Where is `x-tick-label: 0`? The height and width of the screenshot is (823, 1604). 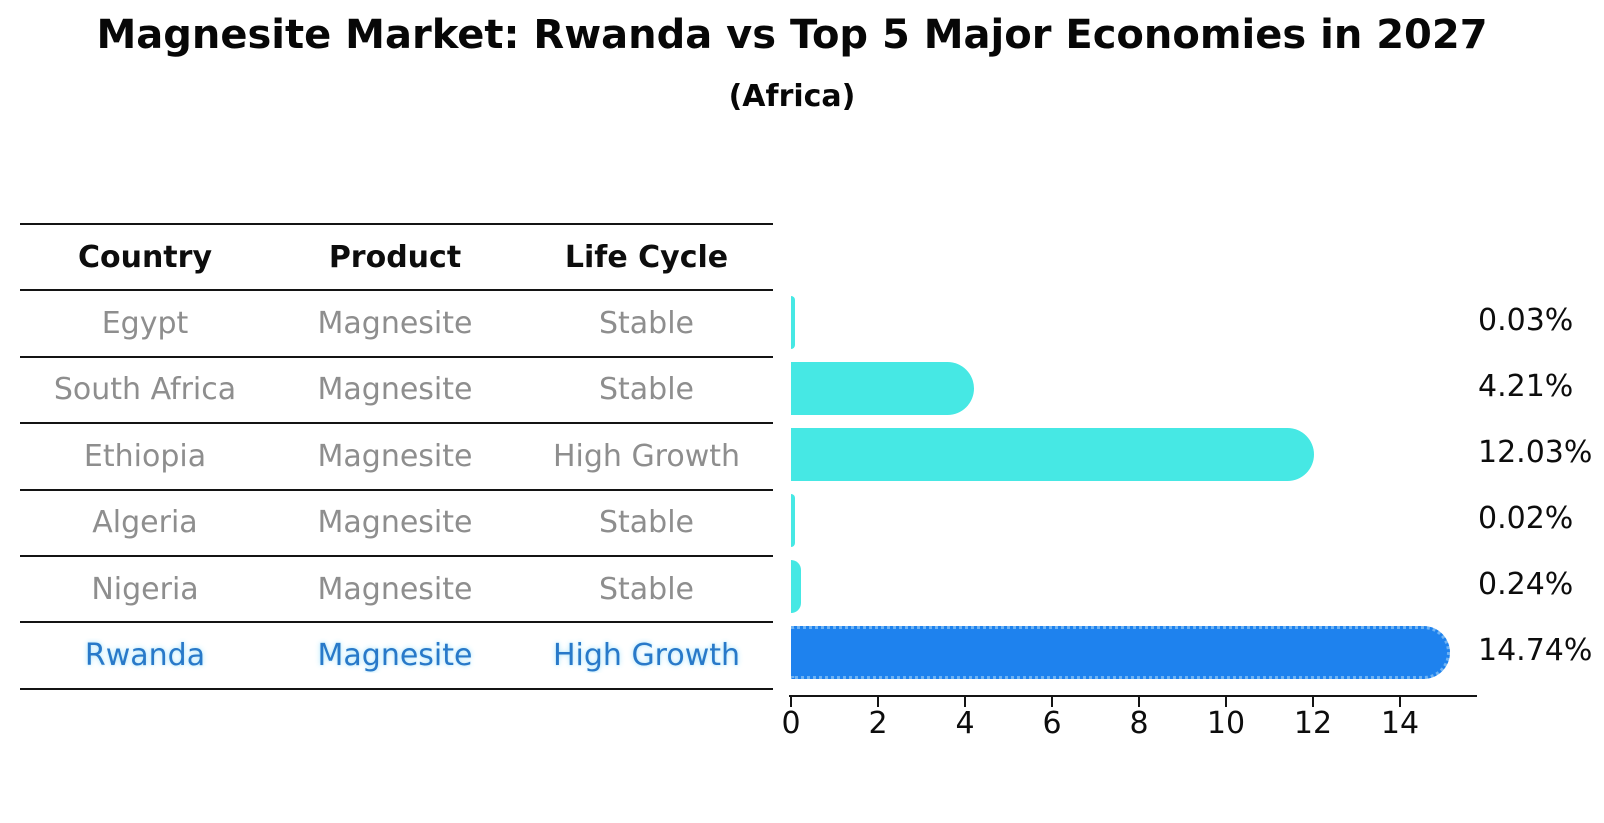 x-tick-label: 0 is located at coordinates (791, 723).